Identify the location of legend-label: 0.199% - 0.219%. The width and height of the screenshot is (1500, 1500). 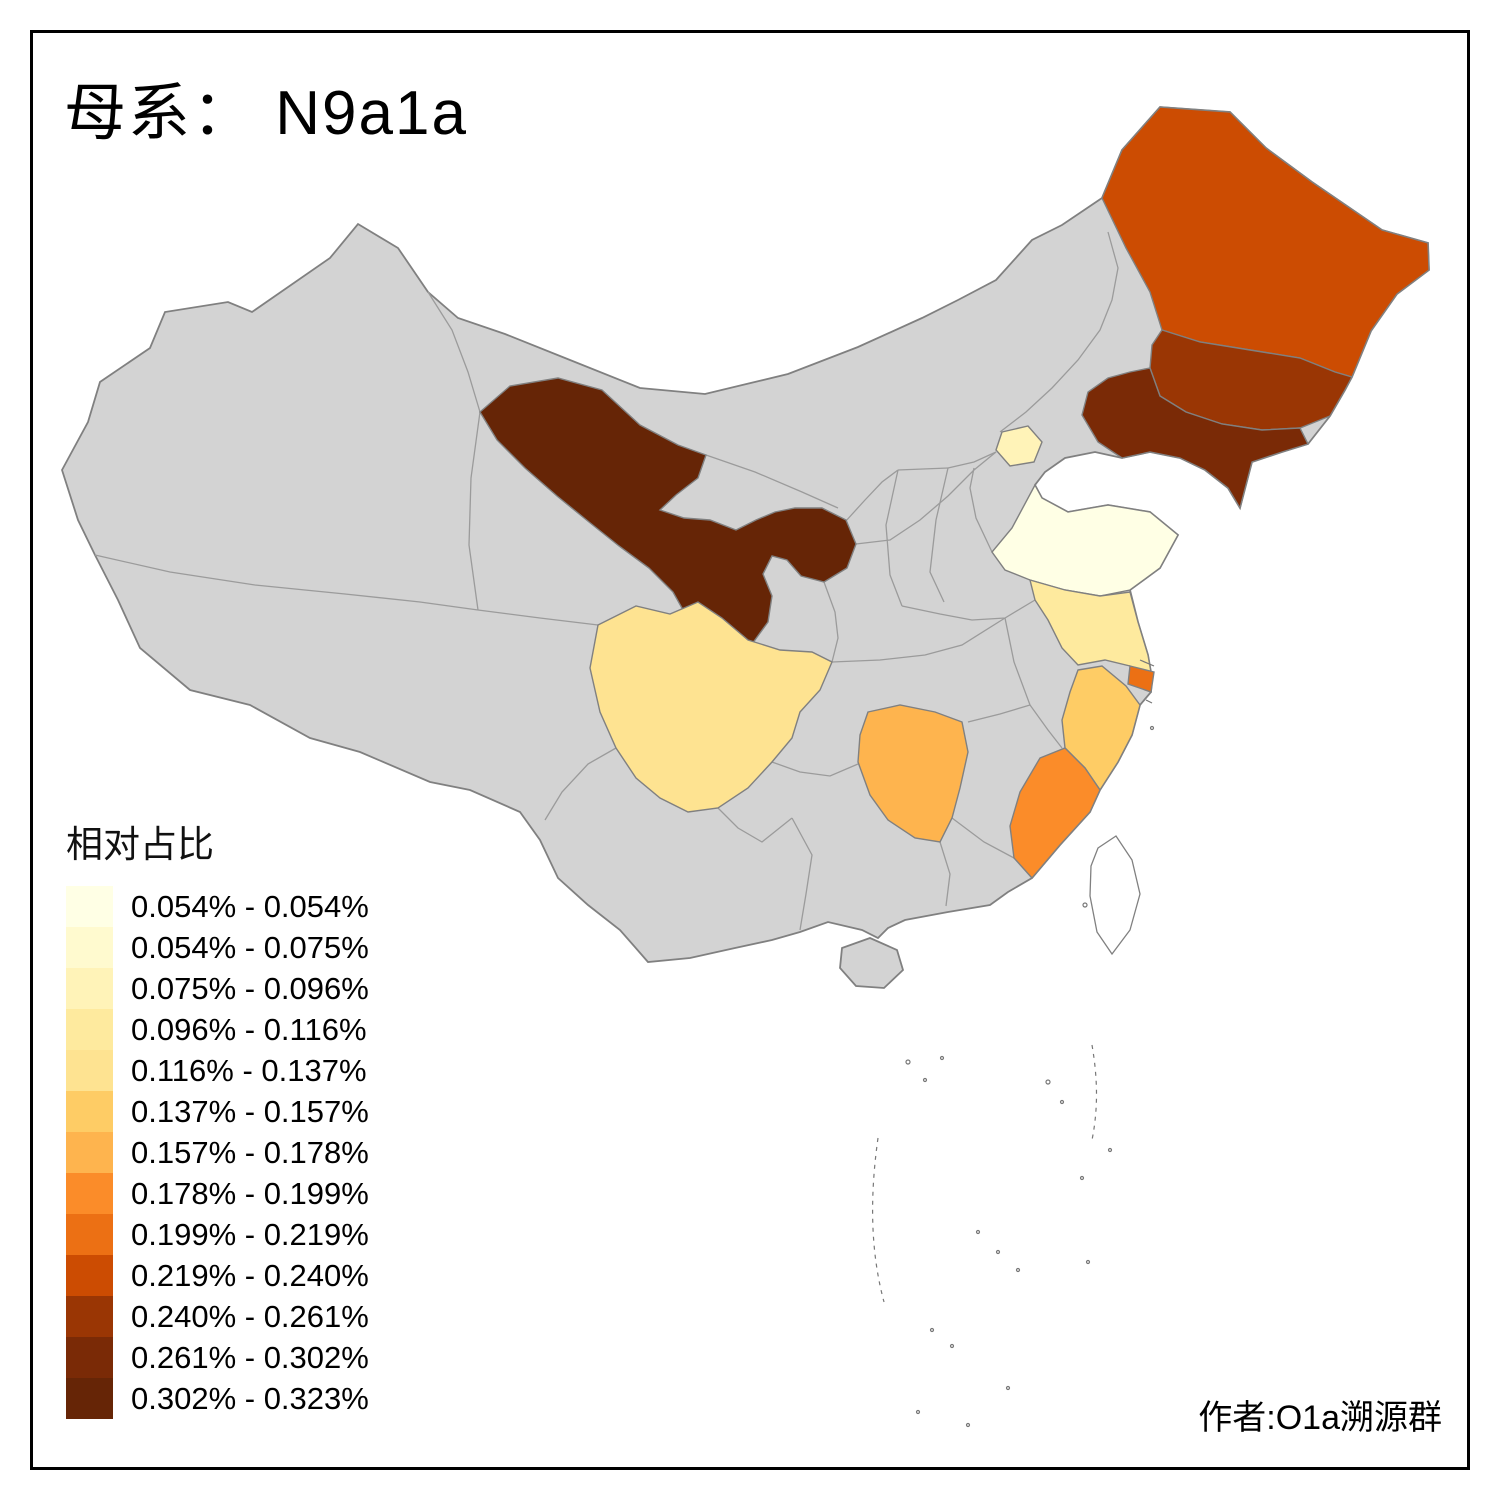
(250, 1234).